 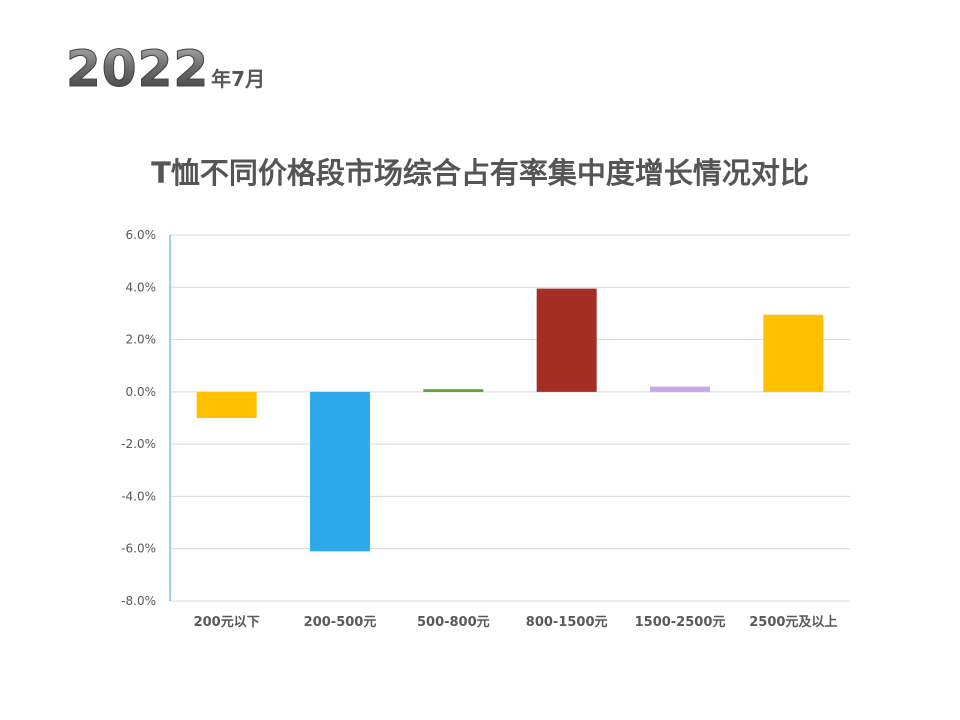 What do you see at coordinates (141, 235) in the screenshot?
I see `y-tick-label: 6.0%` at bounding box center [141, 235].